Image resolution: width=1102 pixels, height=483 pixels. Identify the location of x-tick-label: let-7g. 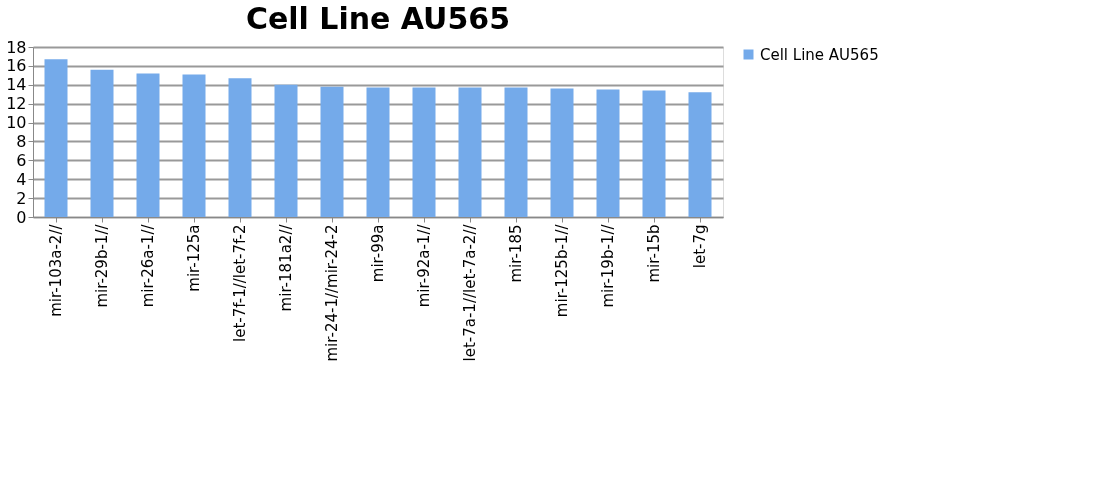
(700, 246).